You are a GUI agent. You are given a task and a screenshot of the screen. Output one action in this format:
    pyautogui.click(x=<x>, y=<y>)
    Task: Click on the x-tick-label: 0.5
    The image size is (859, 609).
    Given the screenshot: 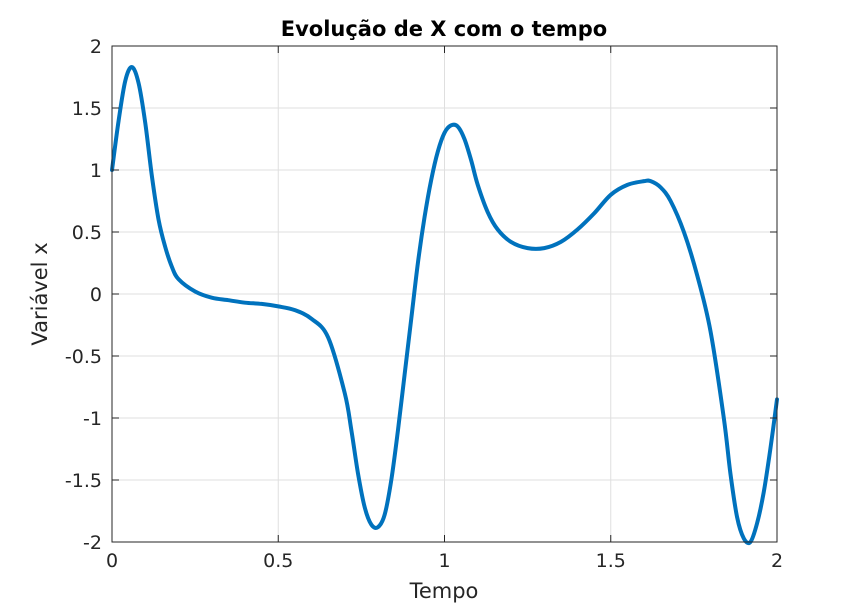 What is the action you would take?
    pyautogui.click(x=278, y=561)
    